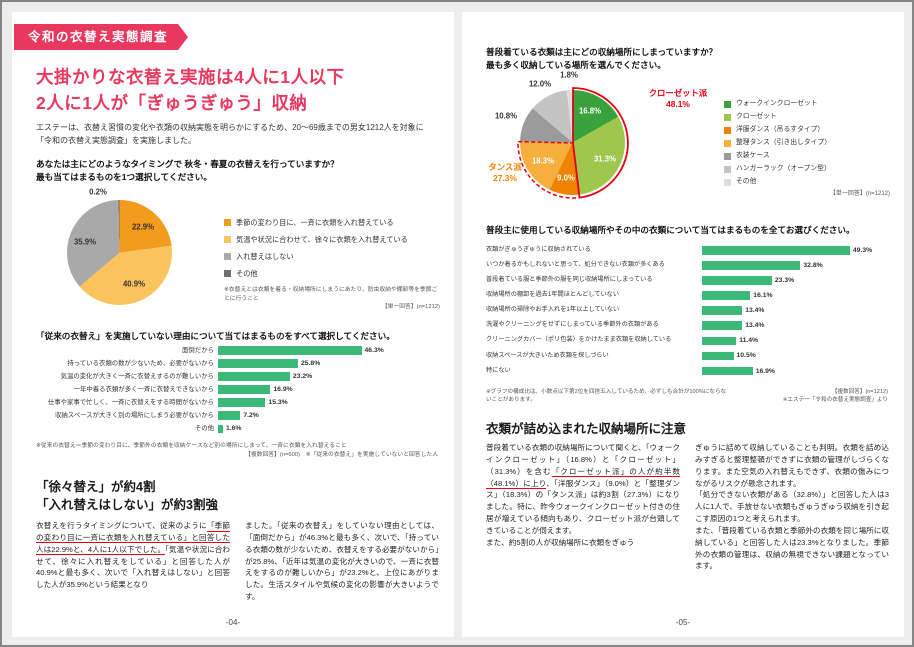 The width and height of the screenshot is (914, 647). I want to click on legend-item: 季節の変わり目に、一斉に衣類を入れ替えている, so click(334, 222).